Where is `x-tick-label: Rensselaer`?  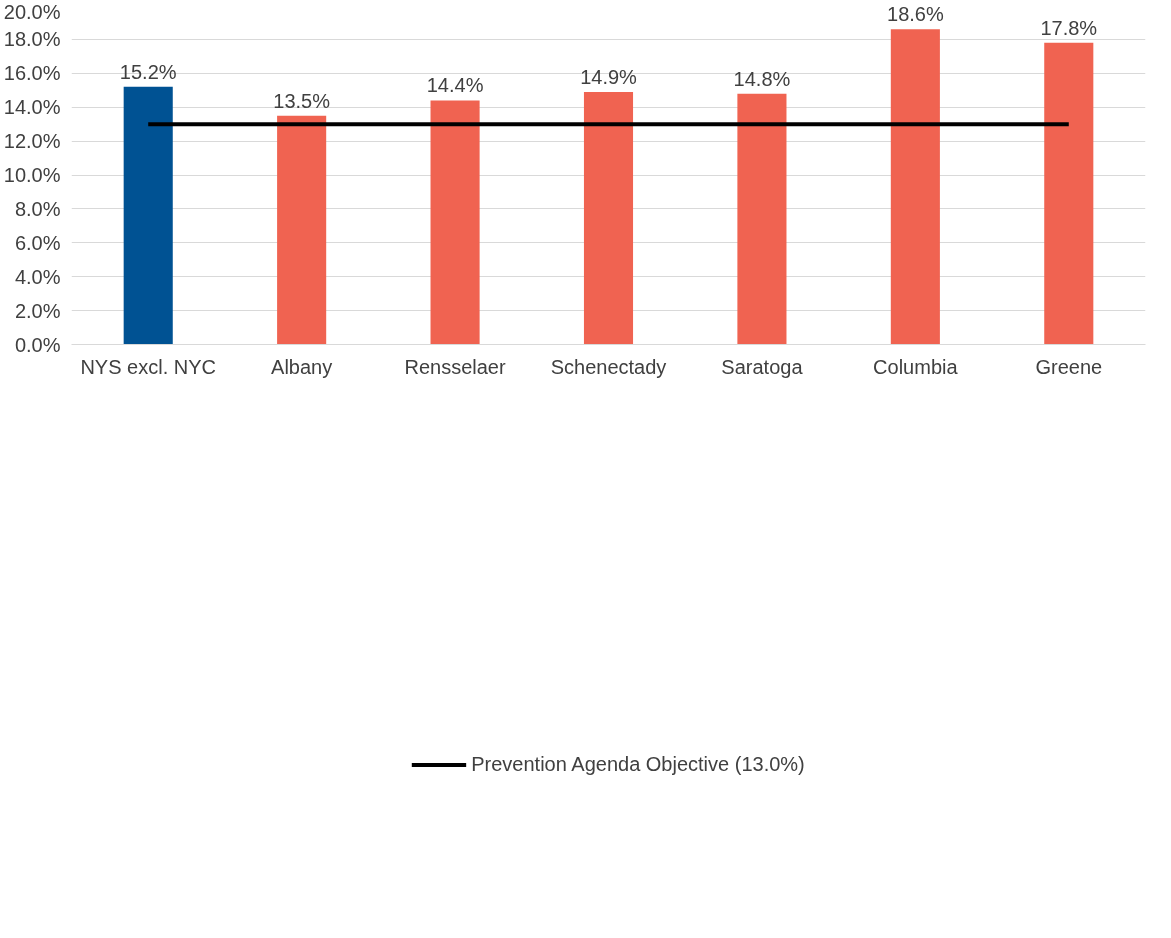 x-tick-label: Rensselaer is located at coordinates (455, 366).